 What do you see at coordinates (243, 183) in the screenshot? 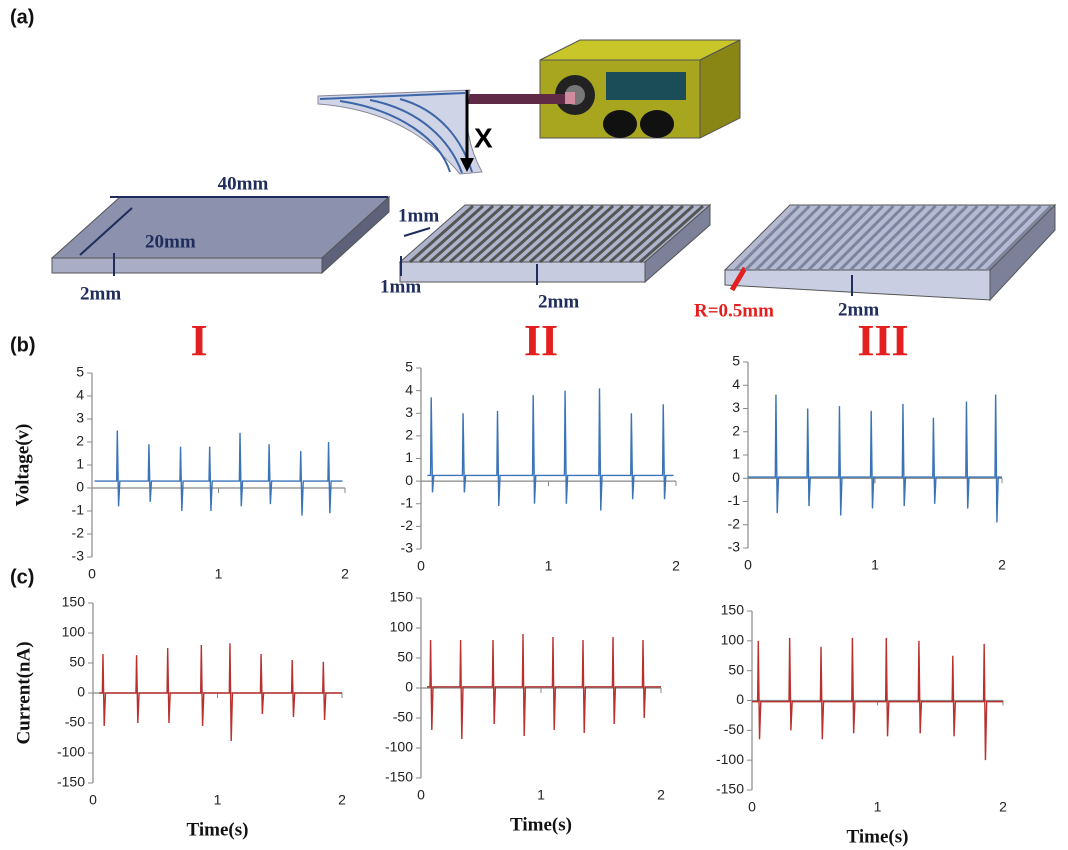
I see `dimension-label: 40mm` at bounding box center [243, 183].